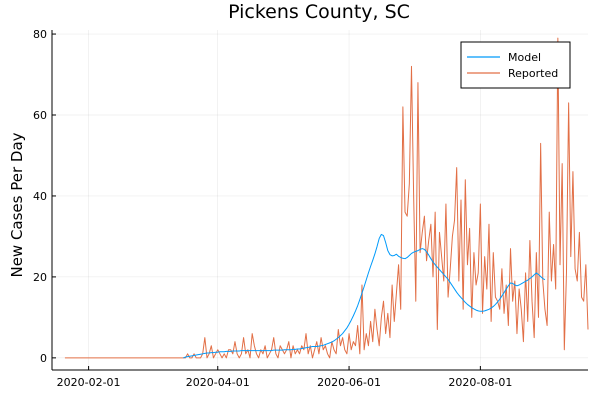 Image resolution: width=600 pixels, height=400 pixels. Describe the element at coordinates (349, 382) in the screenshot. I see `x-tick-label: 2020-06-01` at that location.